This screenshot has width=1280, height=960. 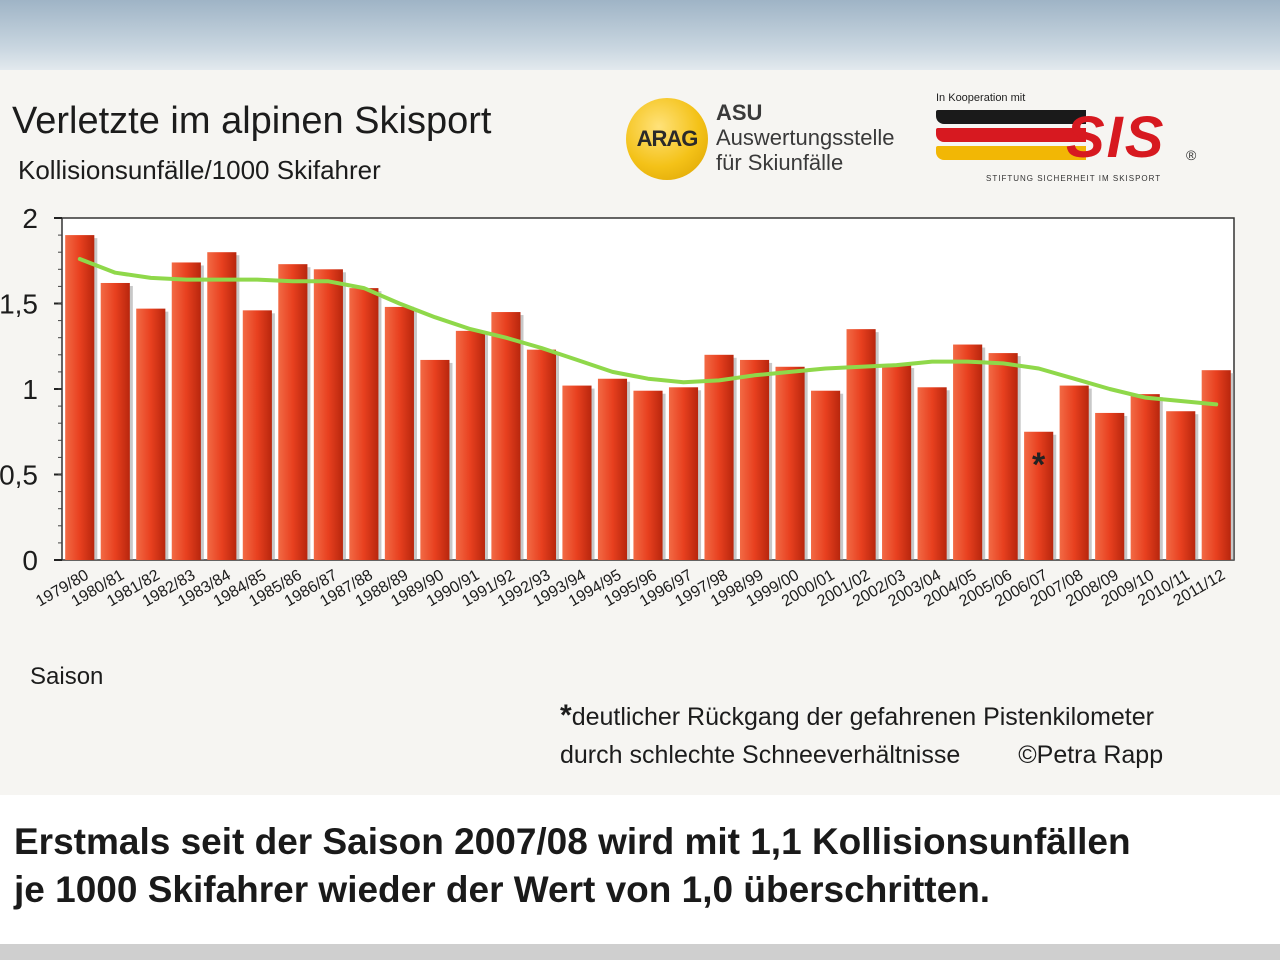 What do you see at coordinates (30, 560) in the screenshot?
I see `y-tick-label: 0` at bounding box center [30, 560].